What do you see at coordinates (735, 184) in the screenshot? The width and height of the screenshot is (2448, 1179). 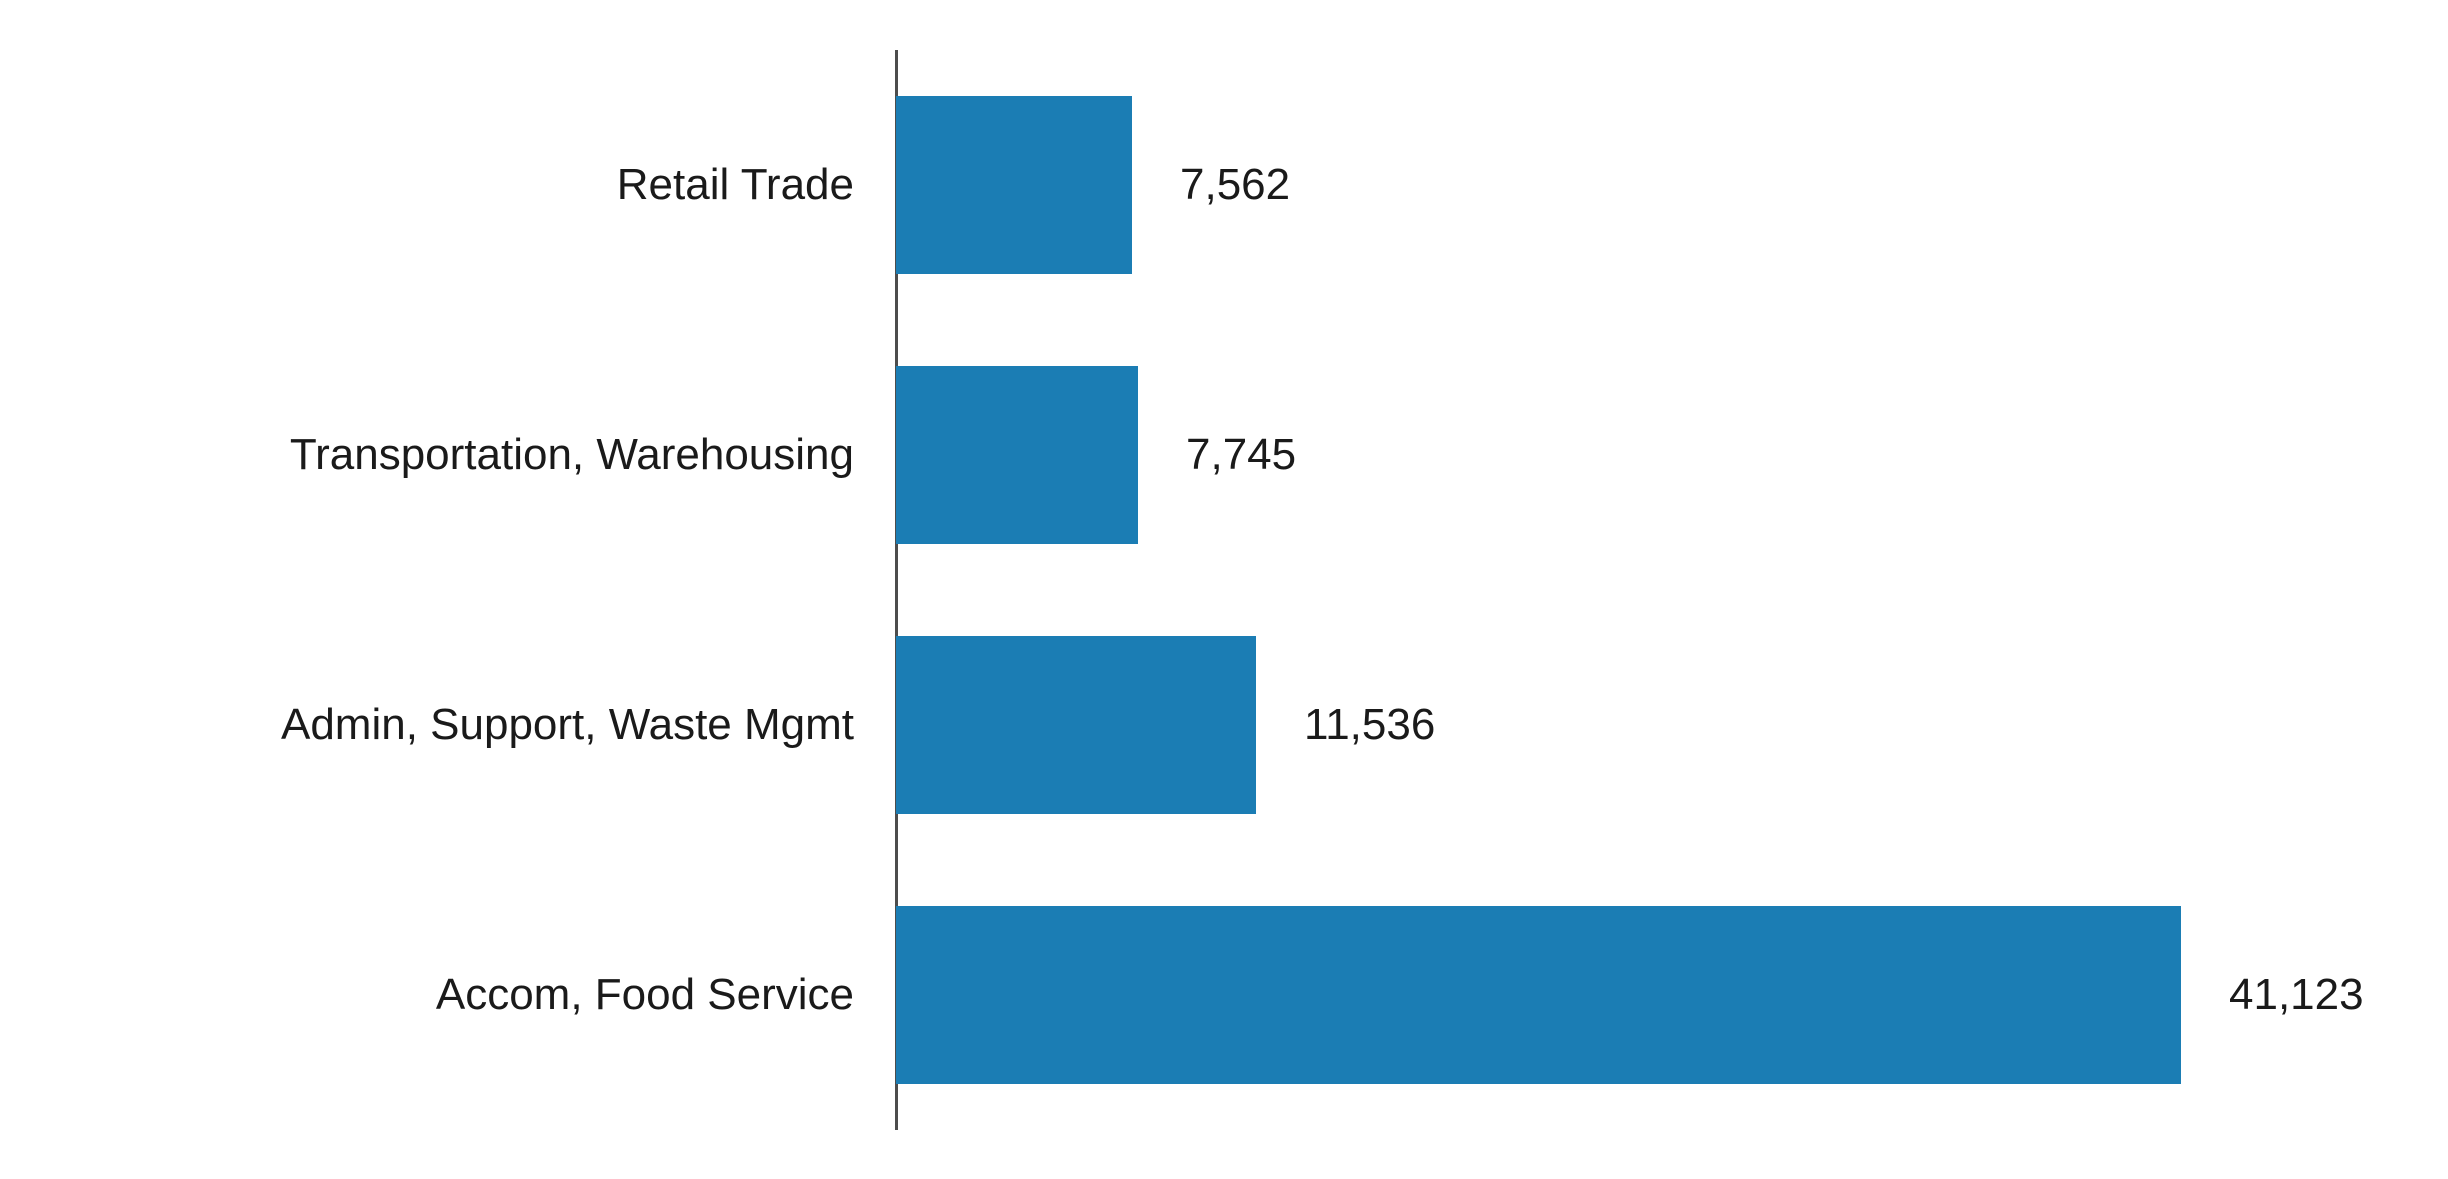 I see `category-label: Retail Trade` at bounding box center [735, 184].